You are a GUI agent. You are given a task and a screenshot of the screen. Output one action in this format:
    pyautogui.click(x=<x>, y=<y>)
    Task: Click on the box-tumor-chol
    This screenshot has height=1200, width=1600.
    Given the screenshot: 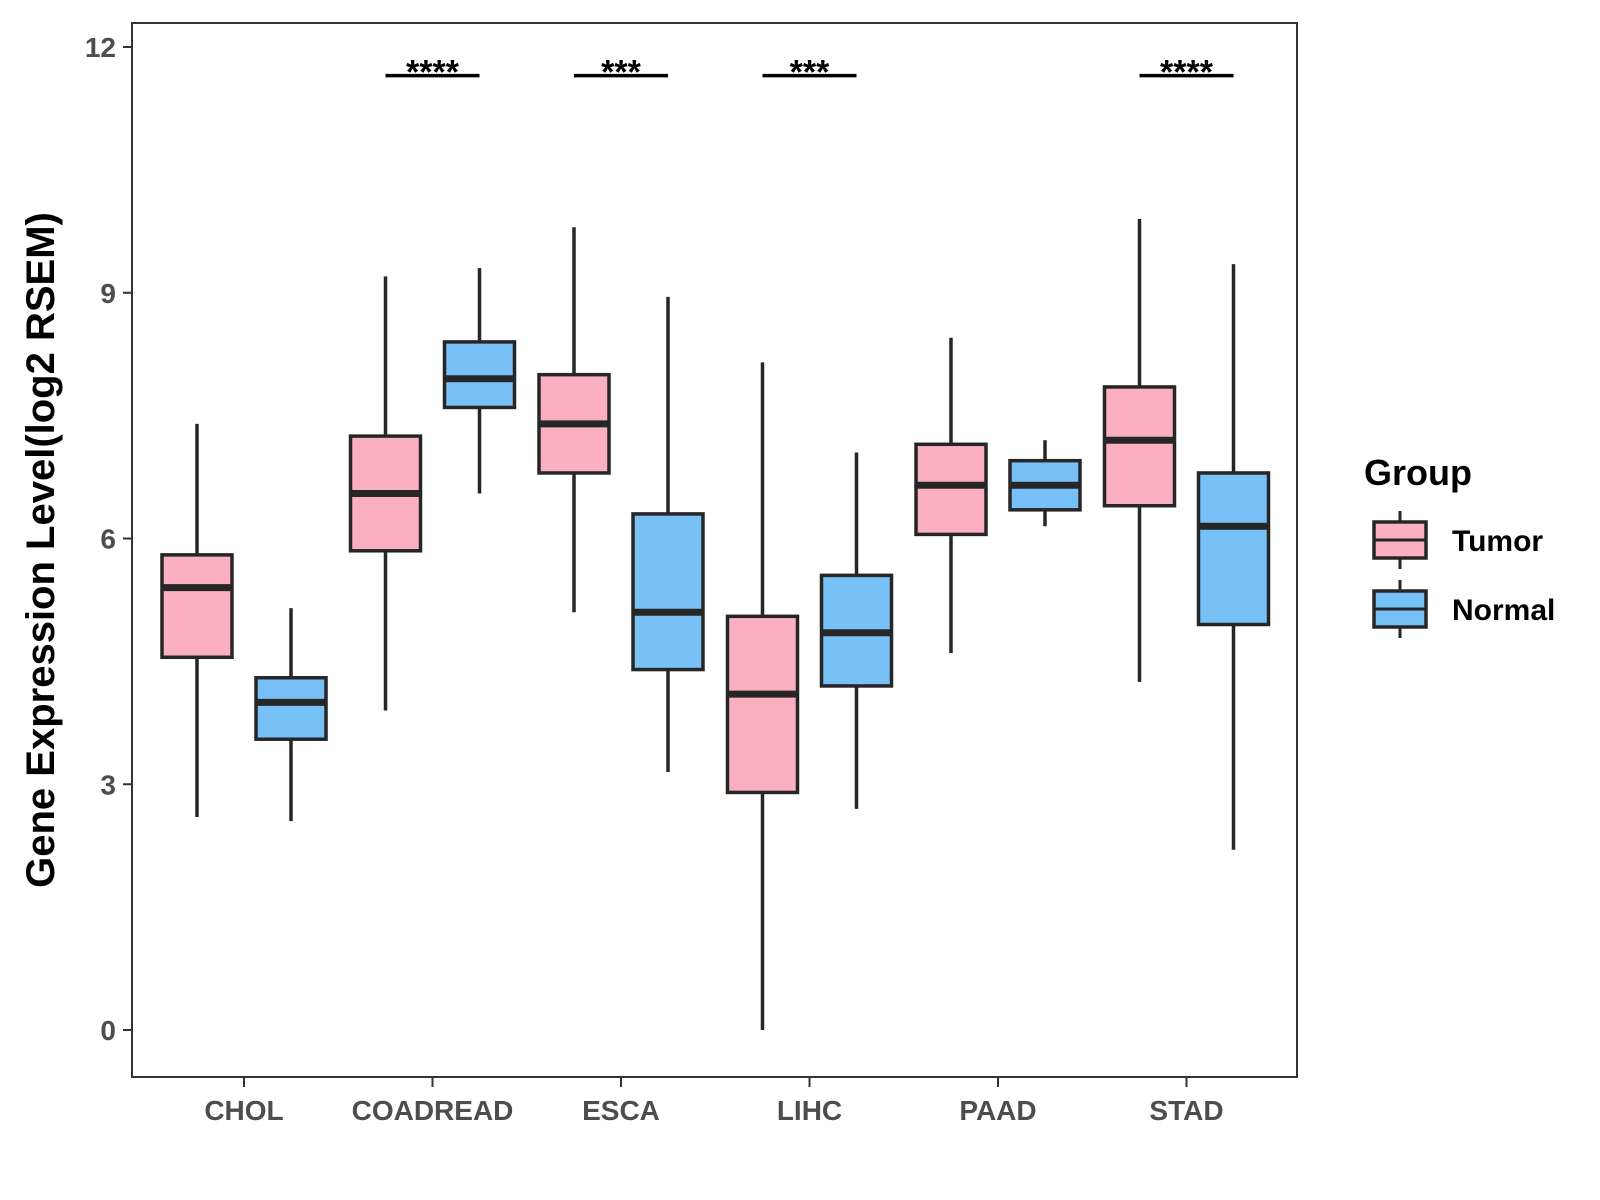 What is the action you would take?
    pyautogui.click(x=197, y=620)
    